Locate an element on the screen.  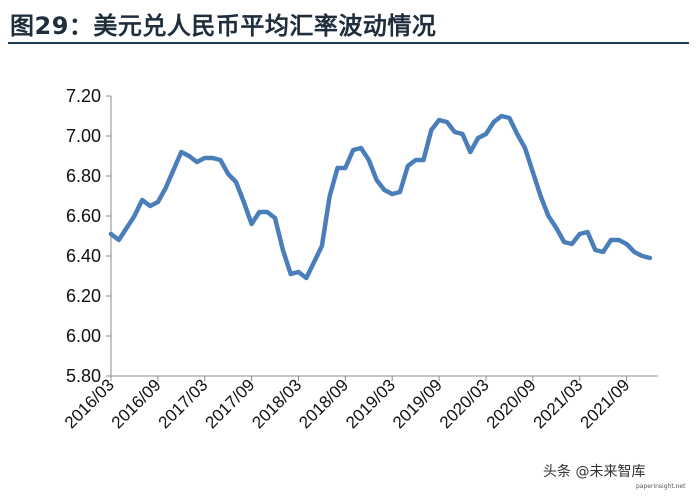
x-tick-label: 2019/03 is located at coordinates (370, 403).